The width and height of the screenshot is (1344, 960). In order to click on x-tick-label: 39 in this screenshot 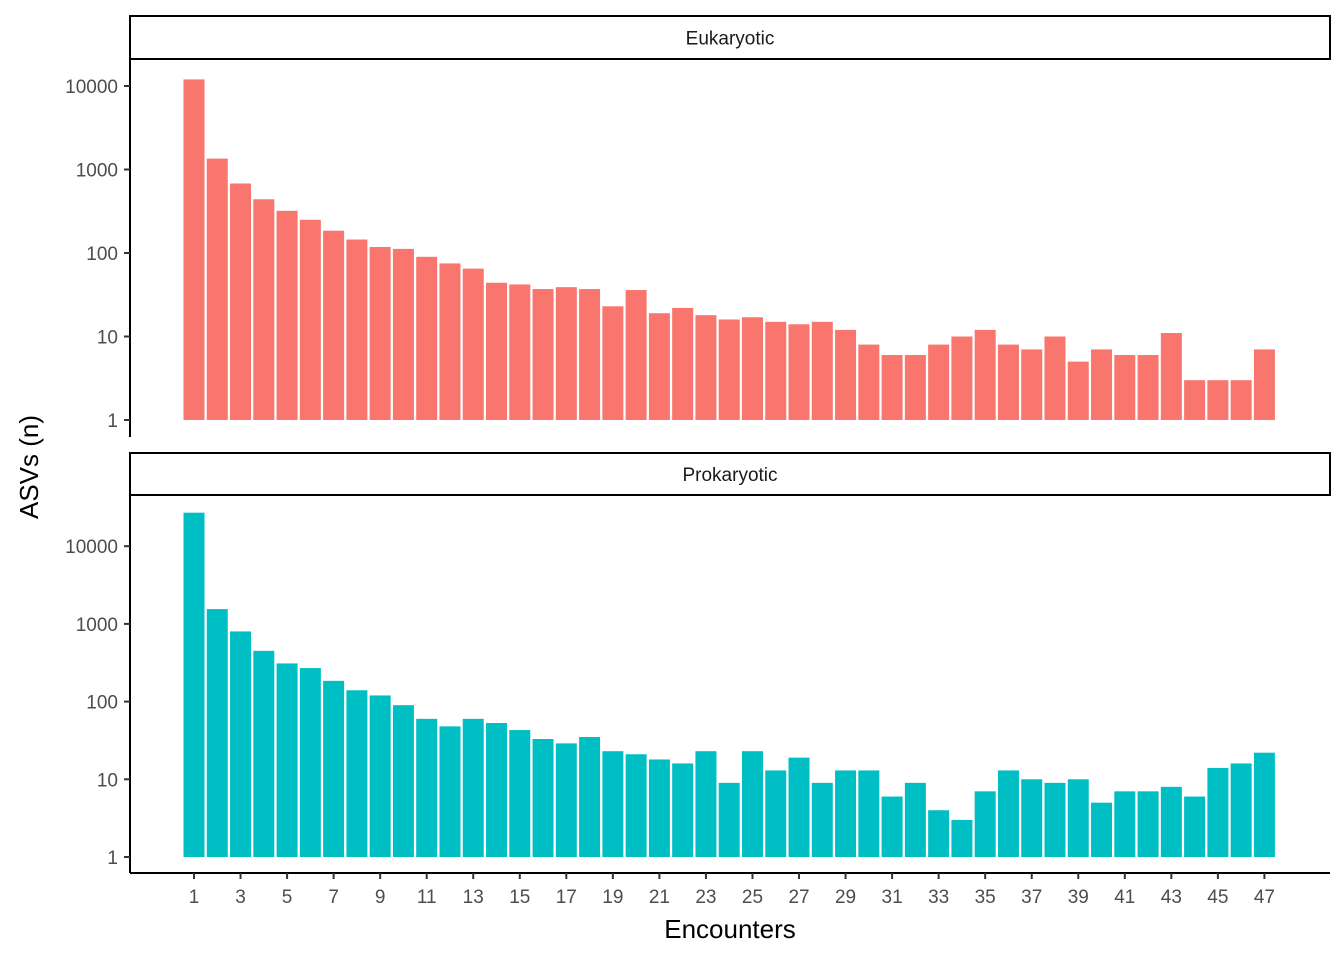, I will do `click(1078, 897)`.